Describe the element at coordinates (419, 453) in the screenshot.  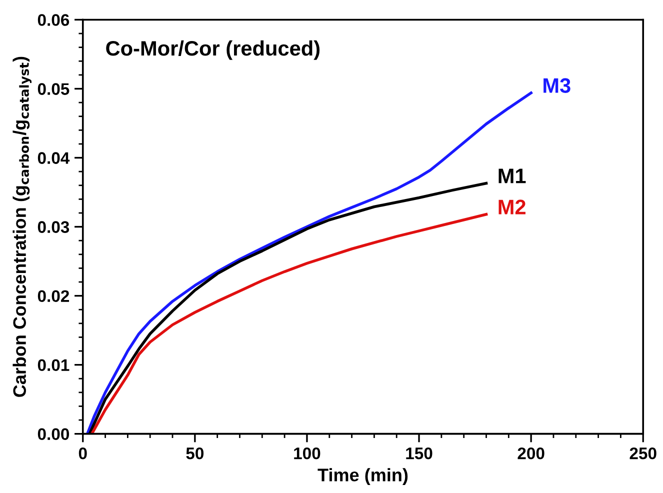
I see `x-tick-label: 150` at that location.